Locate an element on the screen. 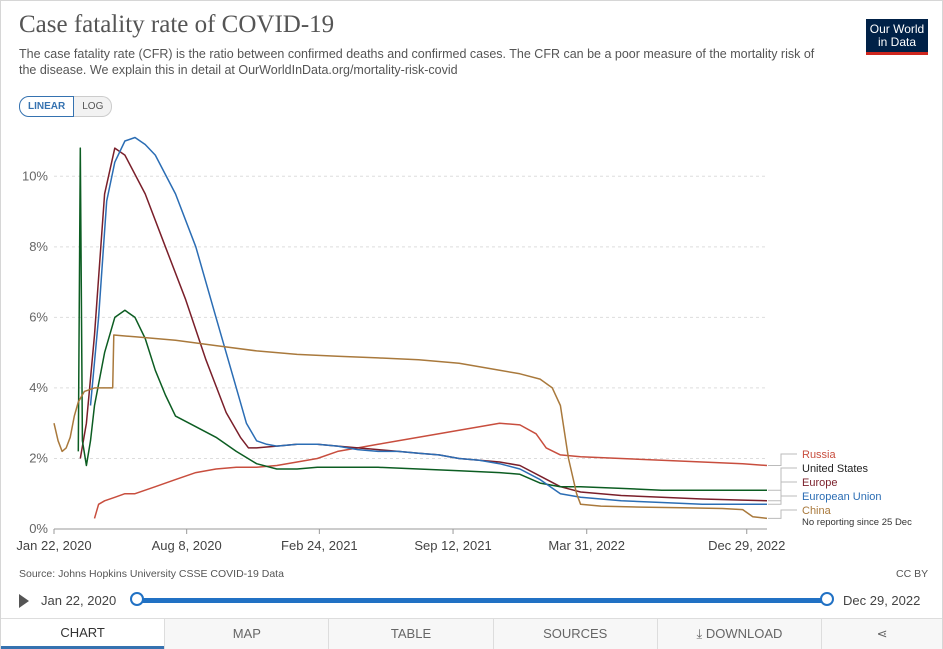 This screenshot has width=943, height=649. owid-logo: Our World in Data is located at coordinates (897, 37).